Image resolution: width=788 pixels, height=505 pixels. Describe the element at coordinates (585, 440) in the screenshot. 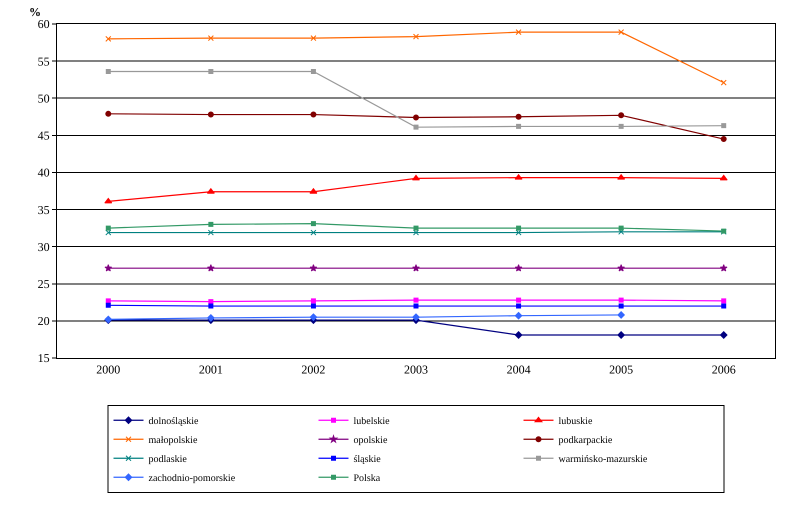

I see `legend-label: podkarpackie` at that location.